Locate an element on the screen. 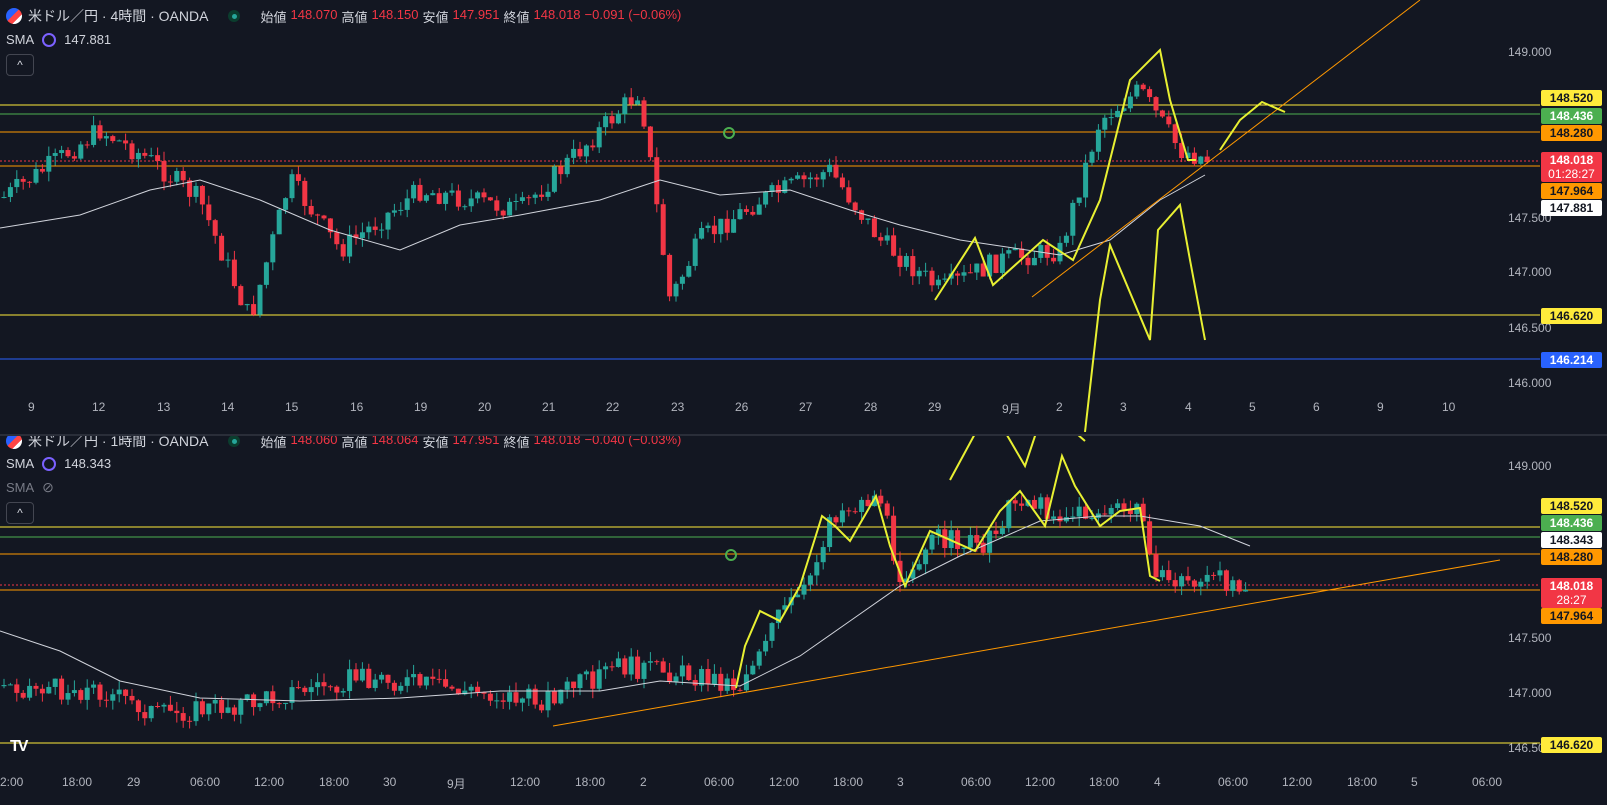  price-tick-label: 146.000 is located at coordinates (1530, 383).